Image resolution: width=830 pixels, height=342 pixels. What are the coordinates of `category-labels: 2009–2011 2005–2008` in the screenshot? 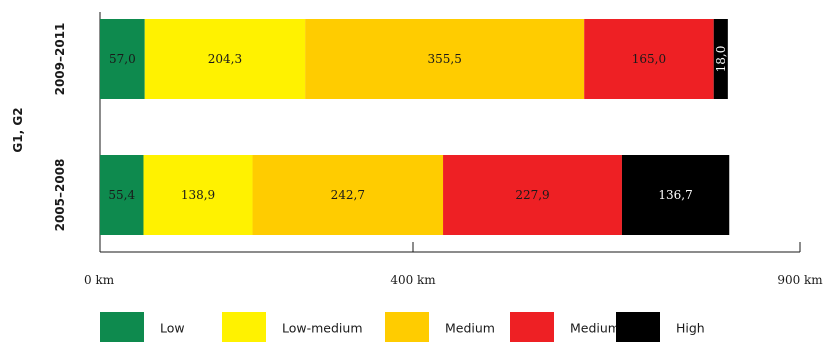 It's located at (60, 127).